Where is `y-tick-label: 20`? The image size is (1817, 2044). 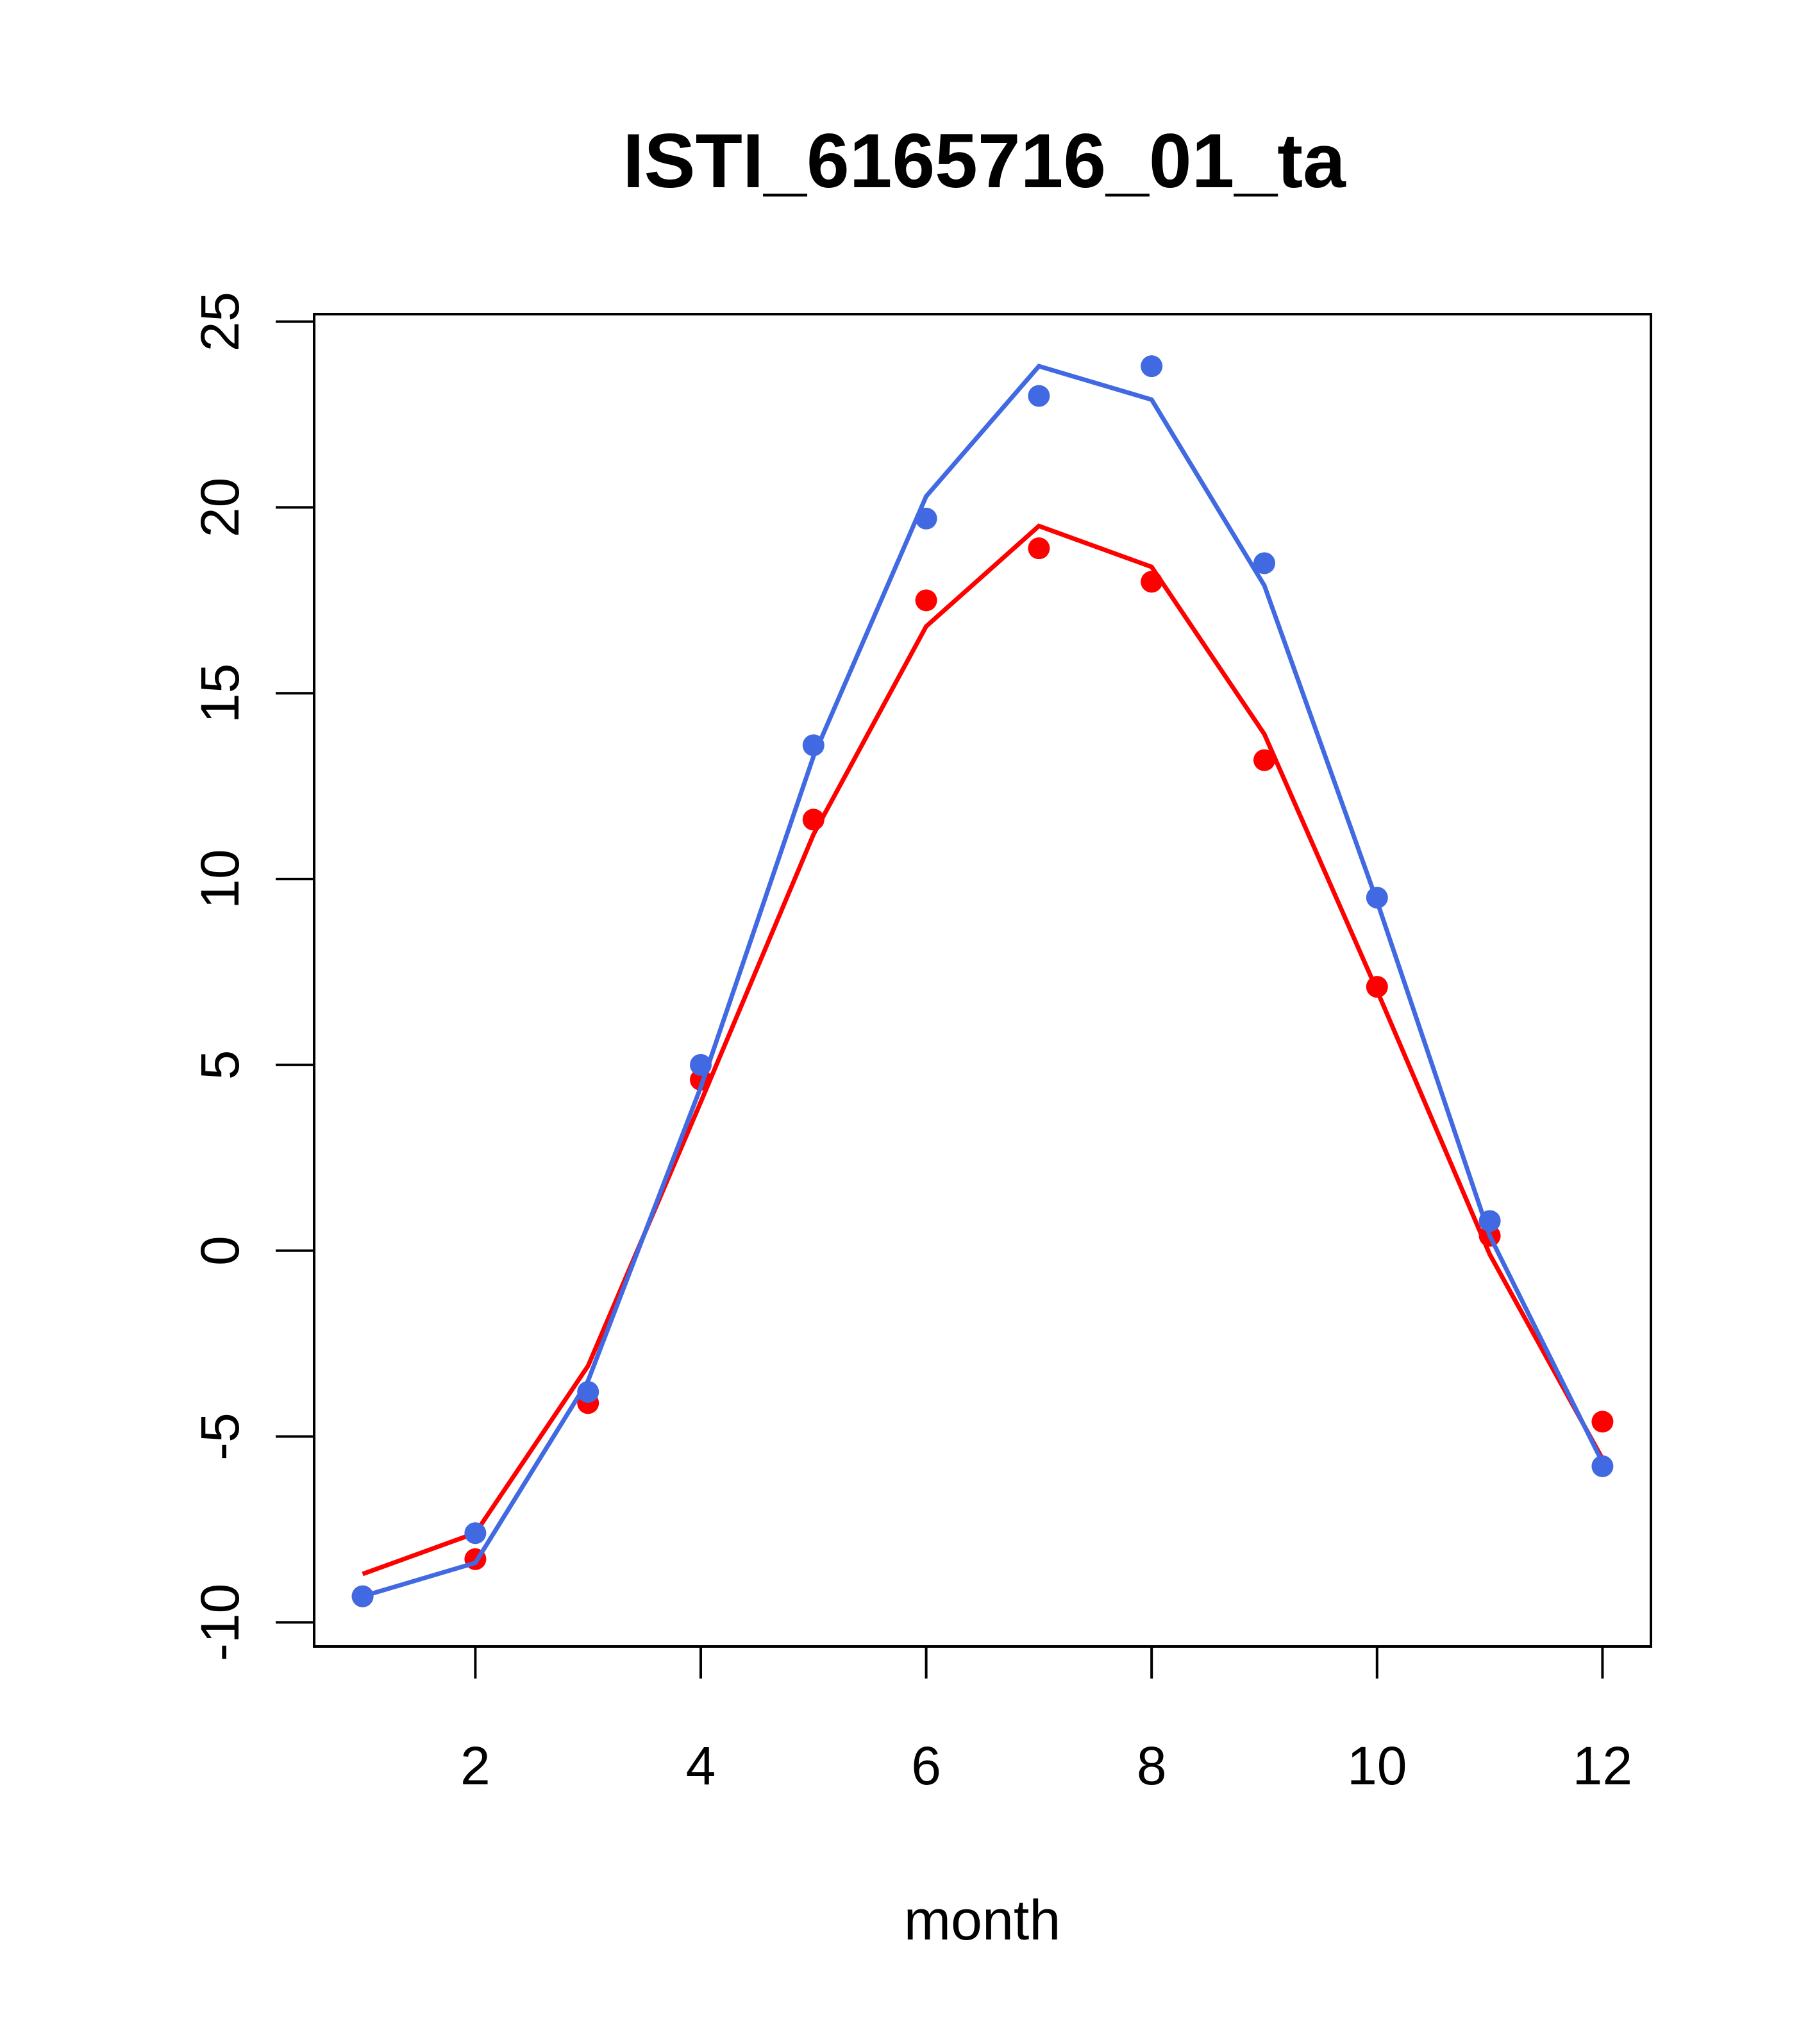 y-tick-label: 20 is located at coordinates (220, 508).